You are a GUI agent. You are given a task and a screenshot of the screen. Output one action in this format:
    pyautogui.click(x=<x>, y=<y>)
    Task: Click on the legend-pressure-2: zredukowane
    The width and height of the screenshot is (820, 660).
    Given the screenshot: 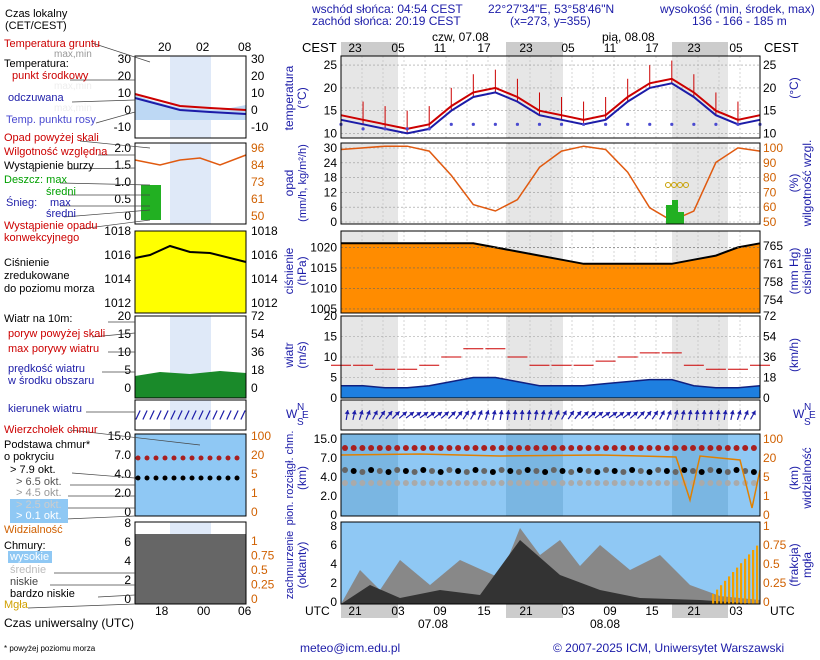 What is the action you would take?
    pyautogui.click(x=36, y=276)
    